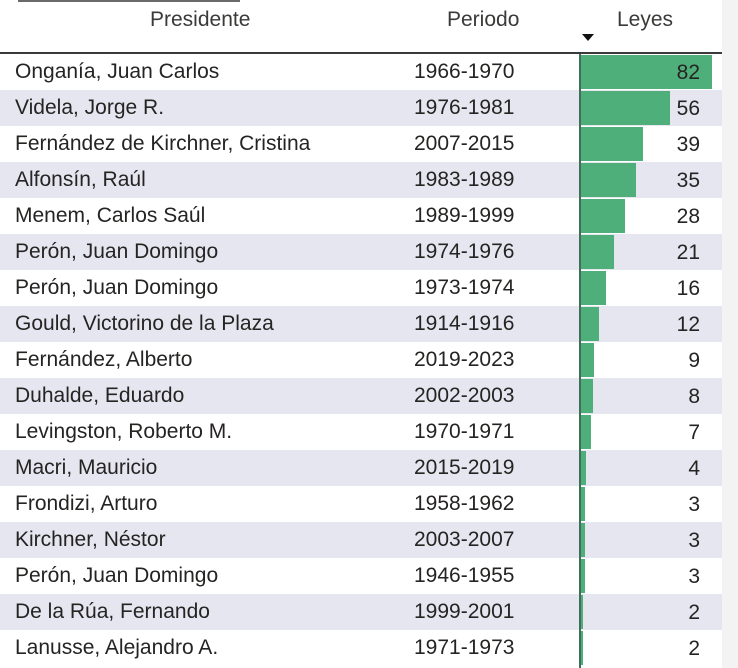 This screenshot has width=738, height=668. Describe the element at coordinates (361, 540) in the screenshot. I see `table-row: Kirchner, Néstor 2003-2007 3` at that location.